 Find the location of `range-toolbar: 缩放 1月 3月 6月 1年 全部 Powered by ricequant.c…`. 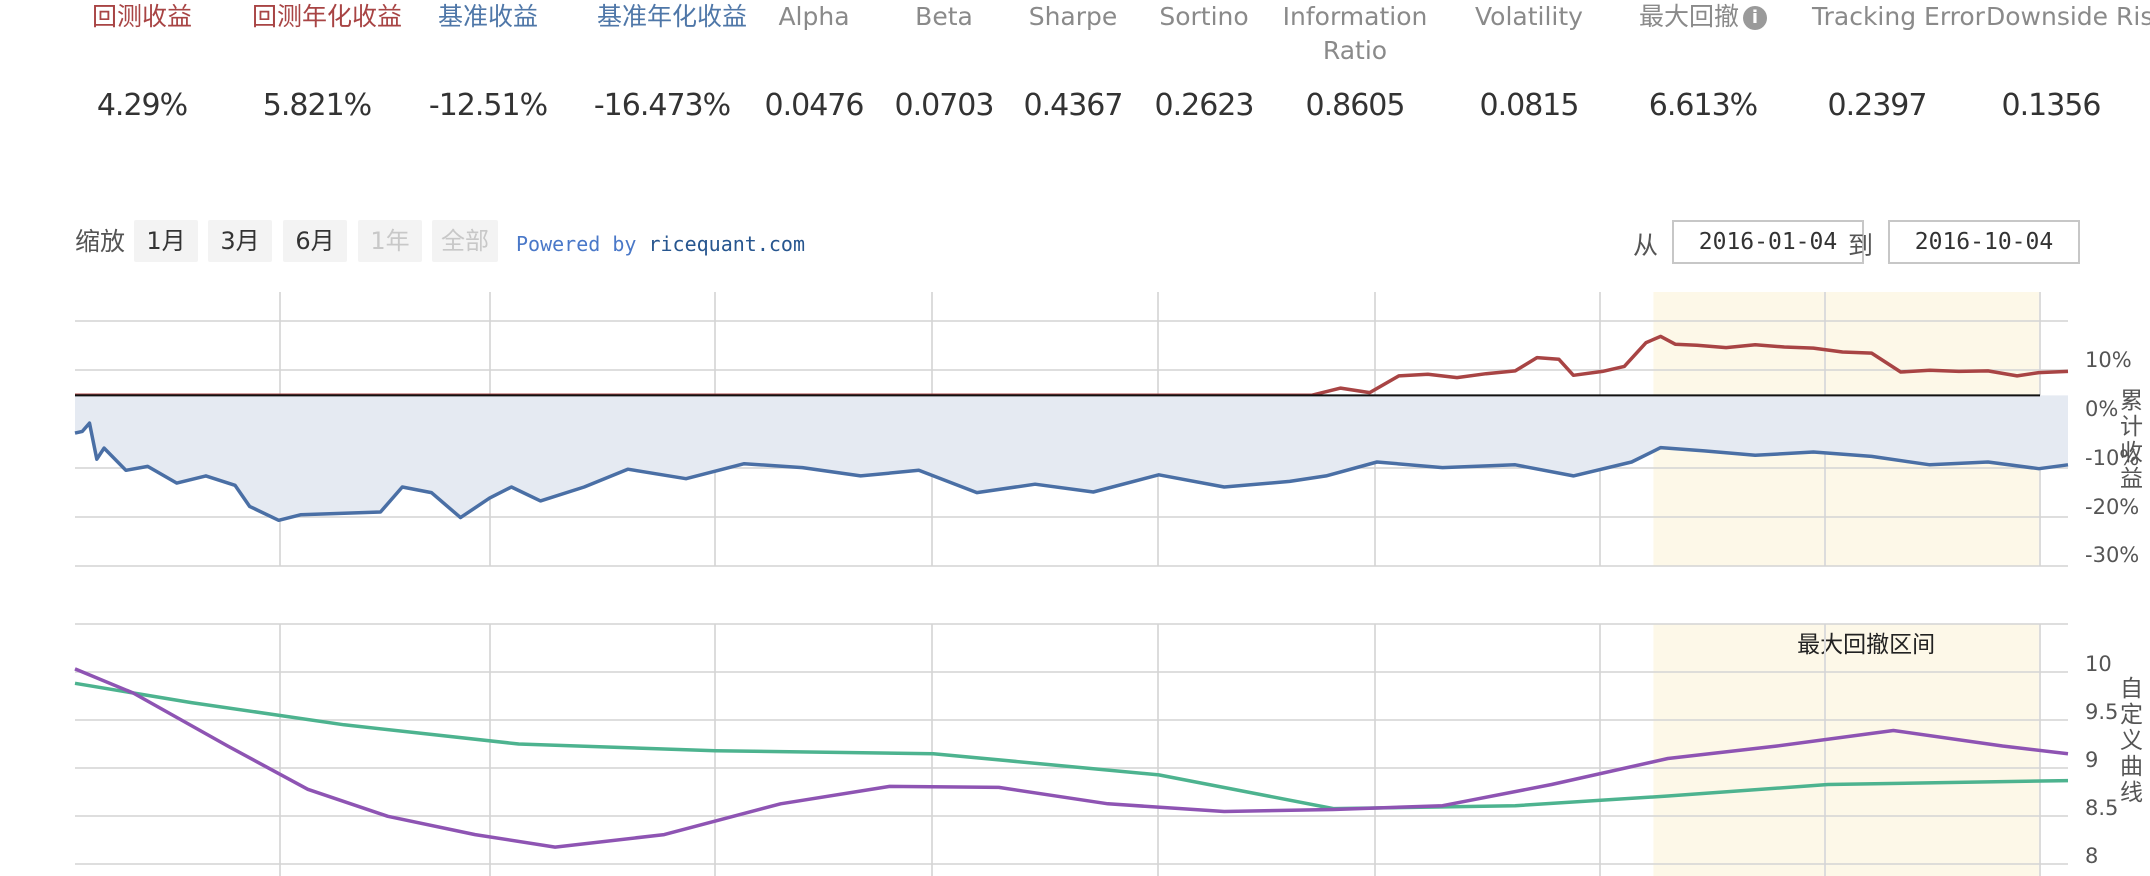

range-toolbar: 缩放 1月 3月 6月 1年 全部 Powered by ricequant.c… is located at coordinates (1075, 242).